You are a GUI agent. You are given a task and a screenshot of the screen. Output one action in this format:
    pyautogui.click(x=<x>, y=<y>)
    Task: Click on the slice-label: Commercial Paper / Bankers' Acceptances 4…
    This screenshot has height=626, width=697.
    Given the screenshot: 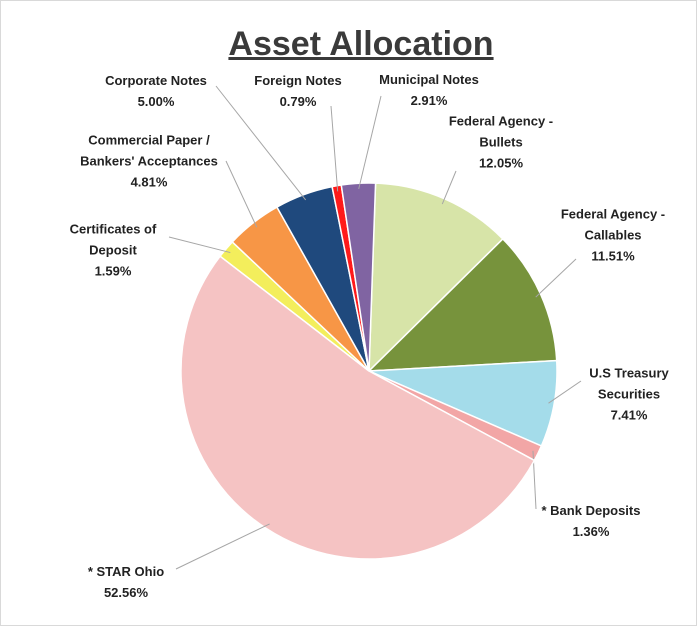 What is the action you would take?
    pyautogui.click(x=149, y=161)
    